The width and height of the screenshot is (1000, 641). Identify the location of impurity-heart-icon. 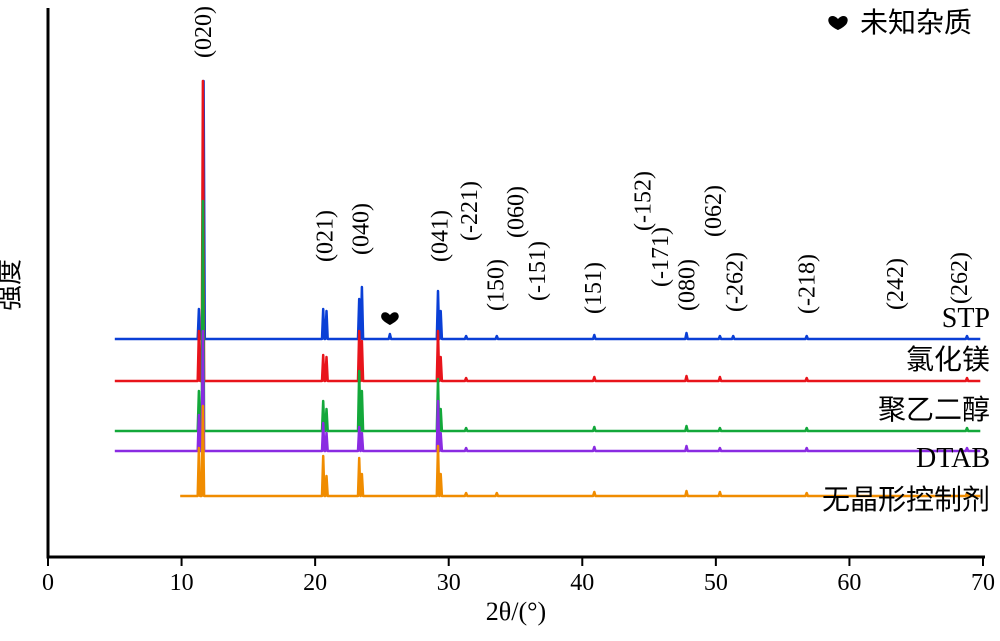
(390, 318).